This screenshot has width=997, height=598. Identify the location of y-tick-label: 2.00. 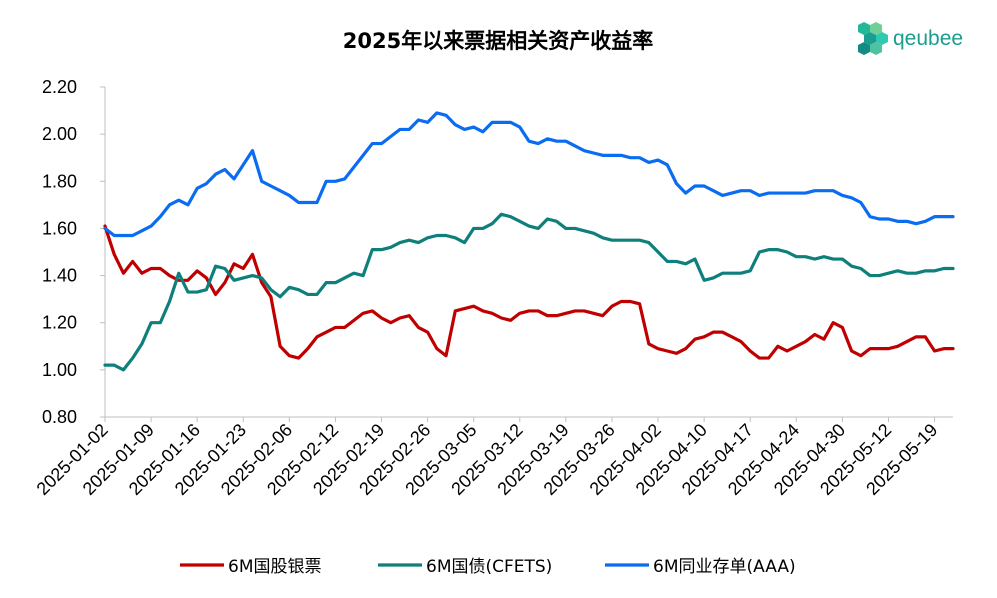
(59, 134).